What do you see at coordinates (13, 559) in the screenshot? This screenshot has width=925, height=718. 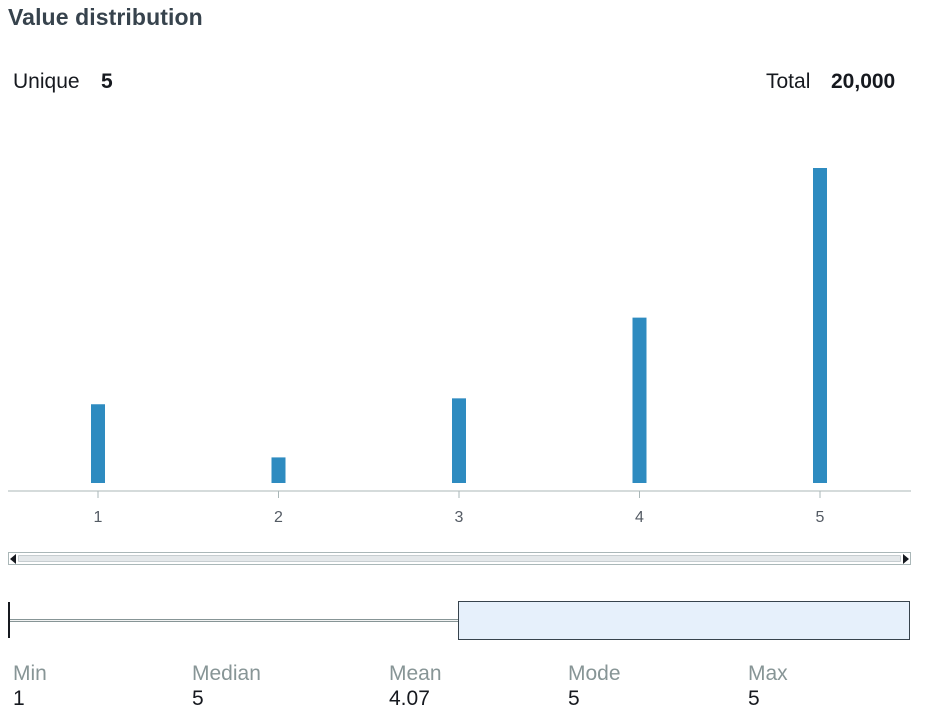 I see `scroll-left-arrow-icon` at bounding box center [13, 559].